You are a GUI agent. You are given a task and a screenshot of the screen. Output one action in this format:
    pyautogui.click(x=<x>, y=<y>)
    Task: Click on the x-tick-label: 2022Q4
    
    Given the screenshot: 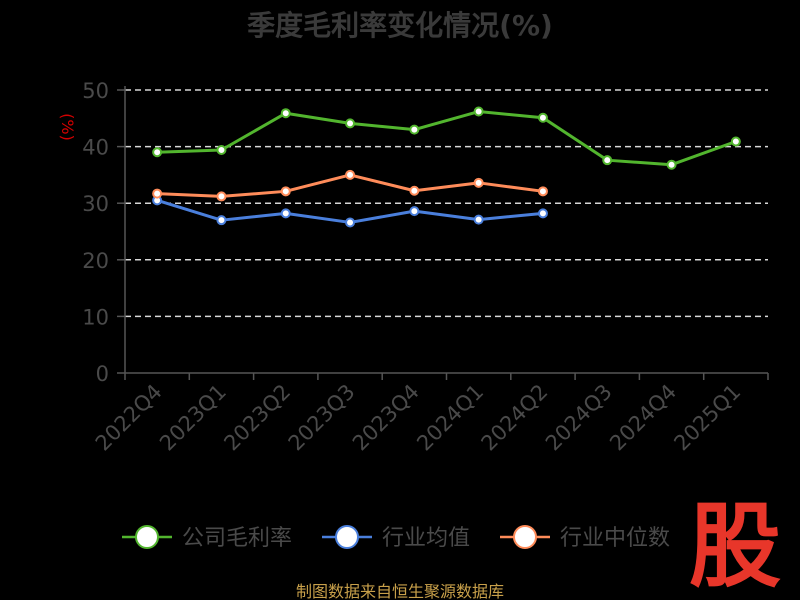 What is the action you would take?
    pyautogui.click(x=129, y=418)
    